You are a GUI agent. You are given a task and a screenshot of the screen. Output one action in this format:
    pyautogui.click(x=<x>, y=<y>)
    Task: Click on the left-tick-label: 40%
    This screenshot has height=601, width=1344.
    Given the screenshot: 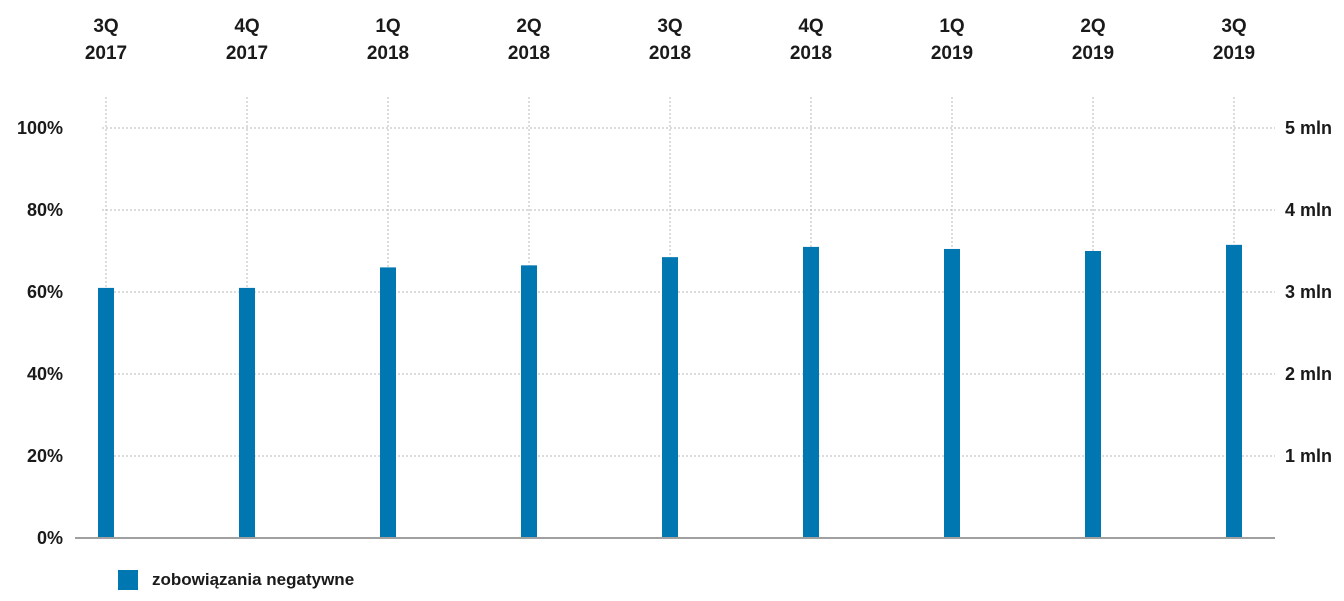 What is the action you would take?
    pyautogui.click(x=45, y=374)
    